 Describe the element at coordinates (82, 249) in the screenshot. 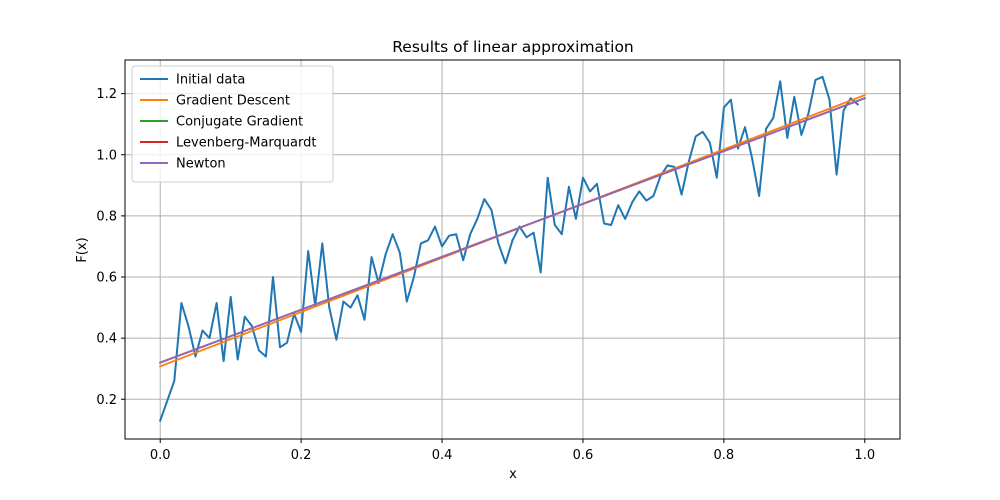

I see `y-axis-label: F(x)` at that location.